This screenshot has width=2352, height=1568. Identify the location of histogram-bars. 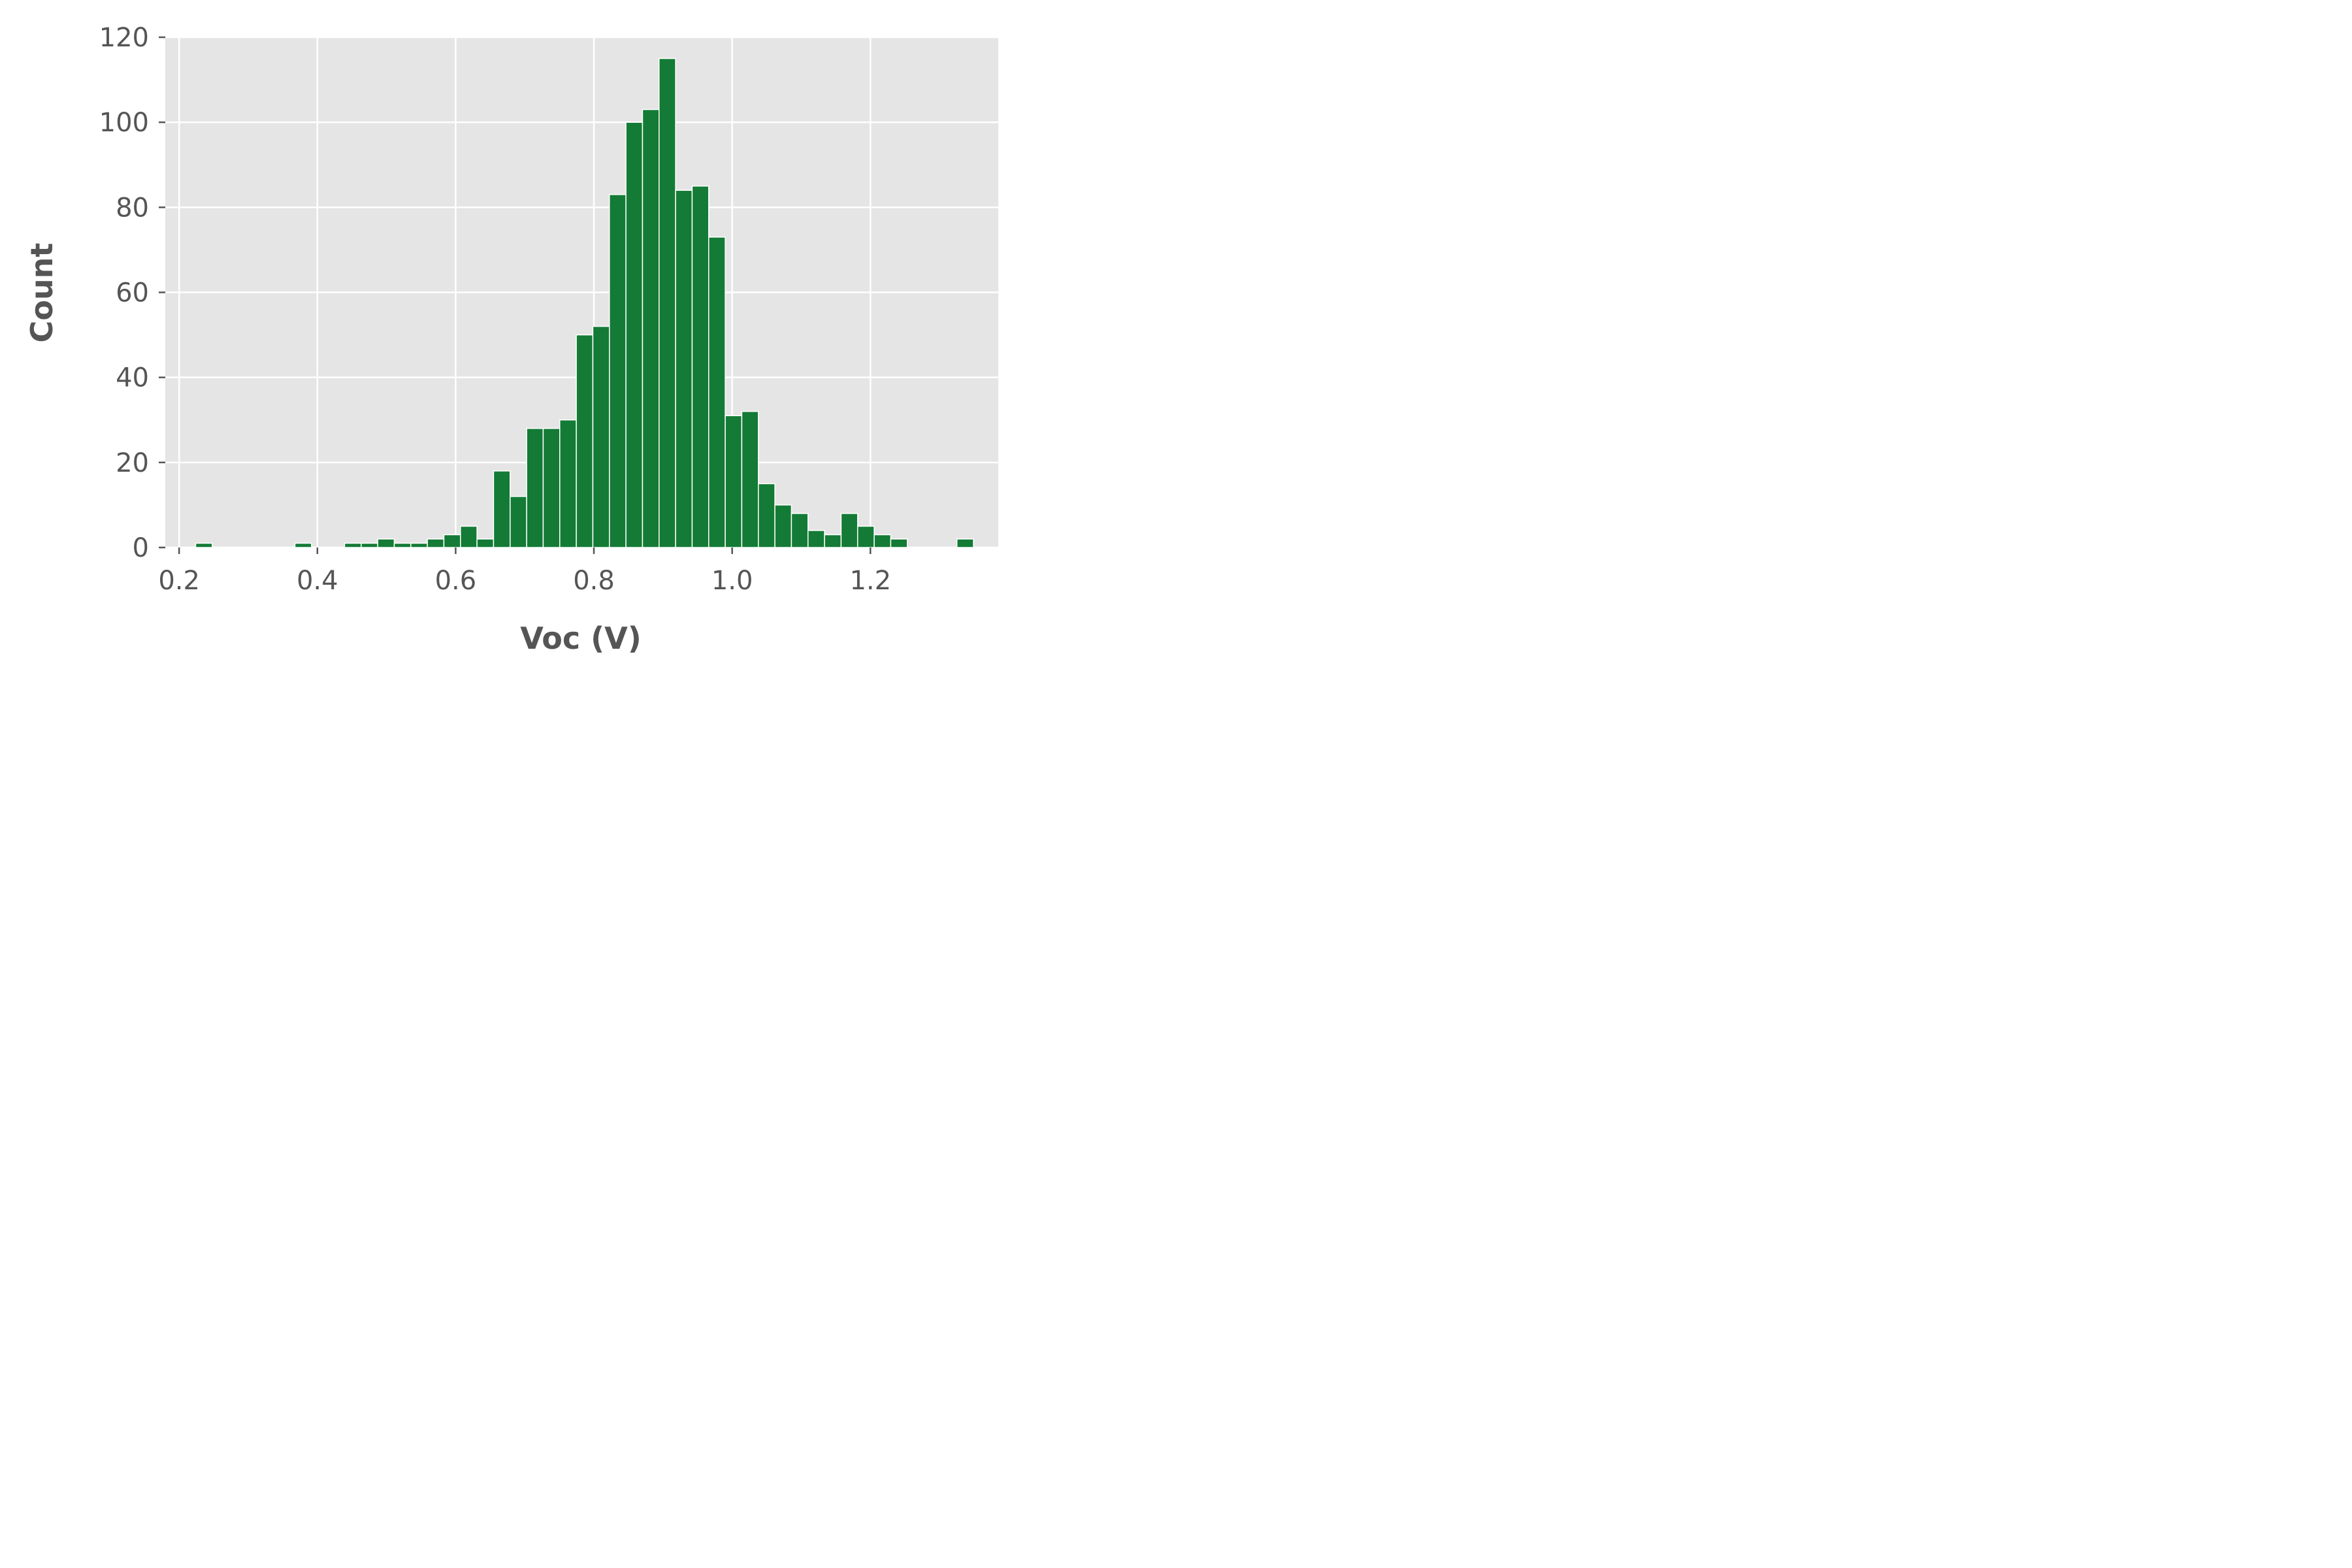
(584, 302).